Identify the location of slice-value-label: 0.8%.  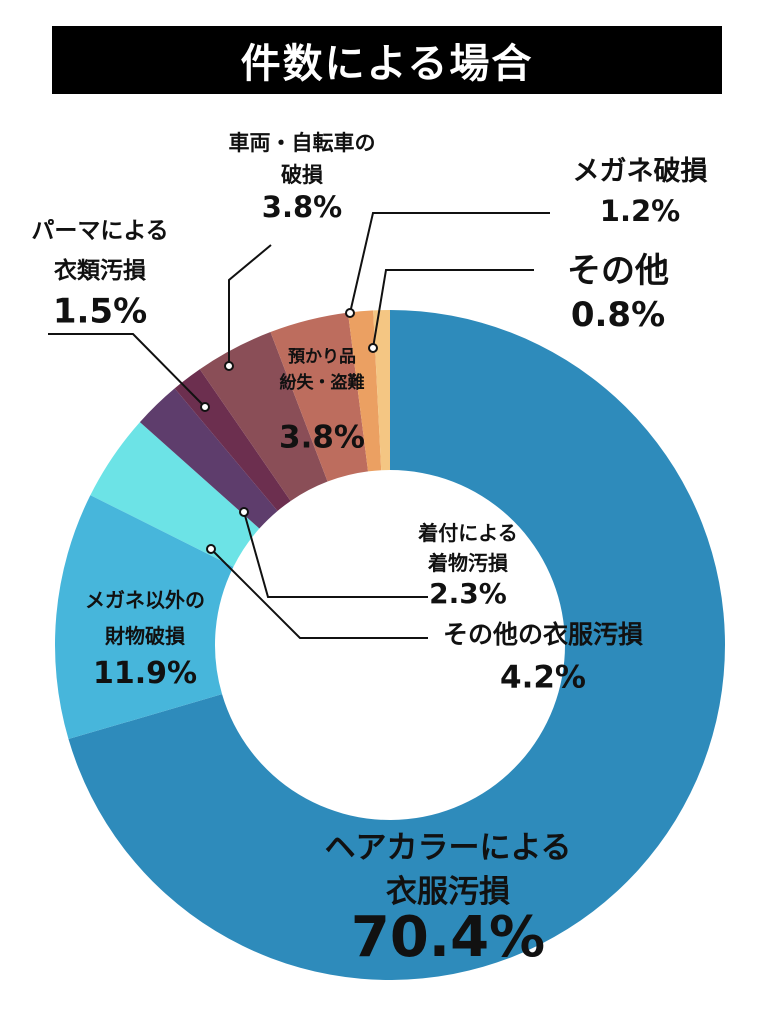
(618, 315).